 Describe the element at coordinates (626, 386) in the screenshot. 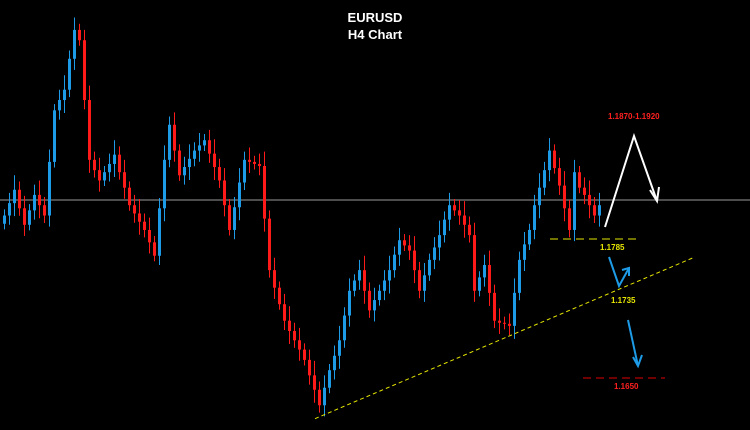

I see `target-down-label: 1.1650` at that location.